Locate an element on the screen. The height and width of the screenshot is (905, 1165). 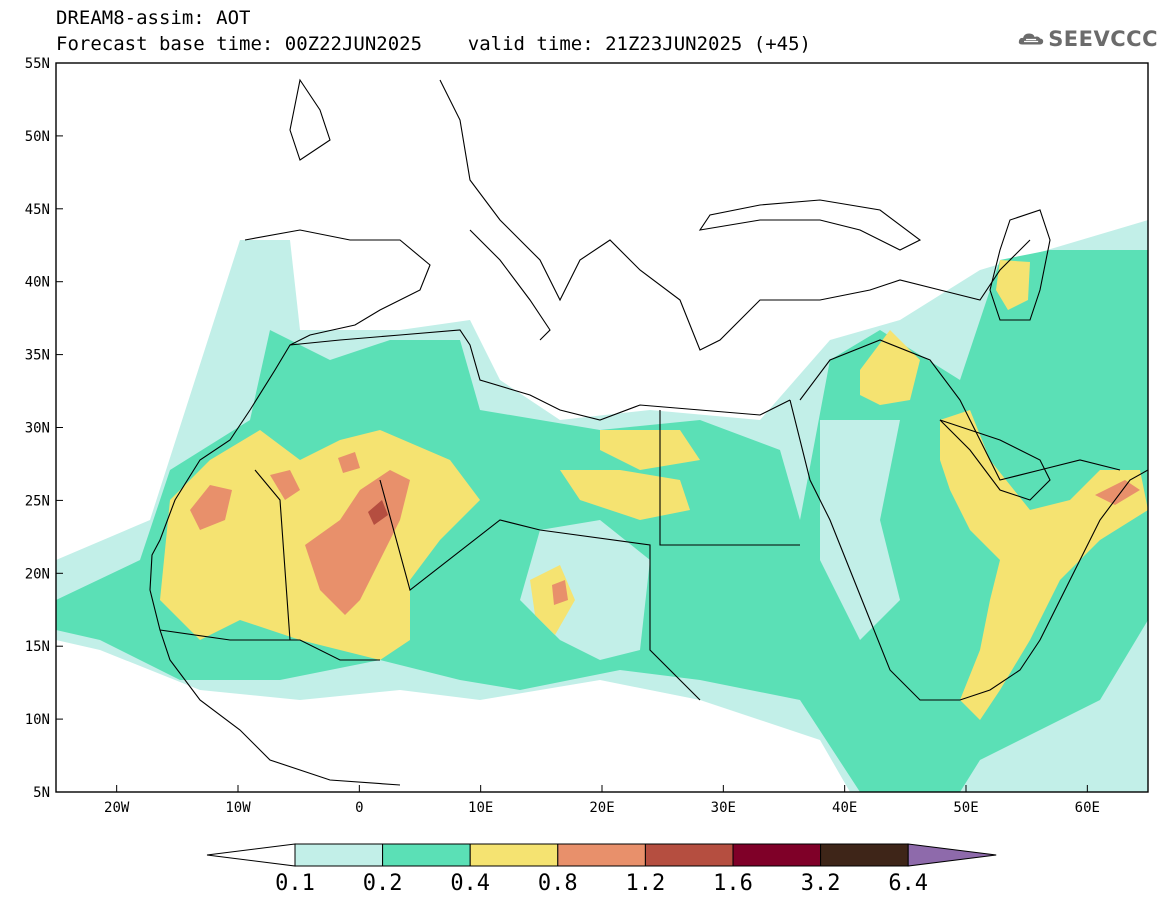
colorbar-label: 1.6 is located at coordinates (733, 883).